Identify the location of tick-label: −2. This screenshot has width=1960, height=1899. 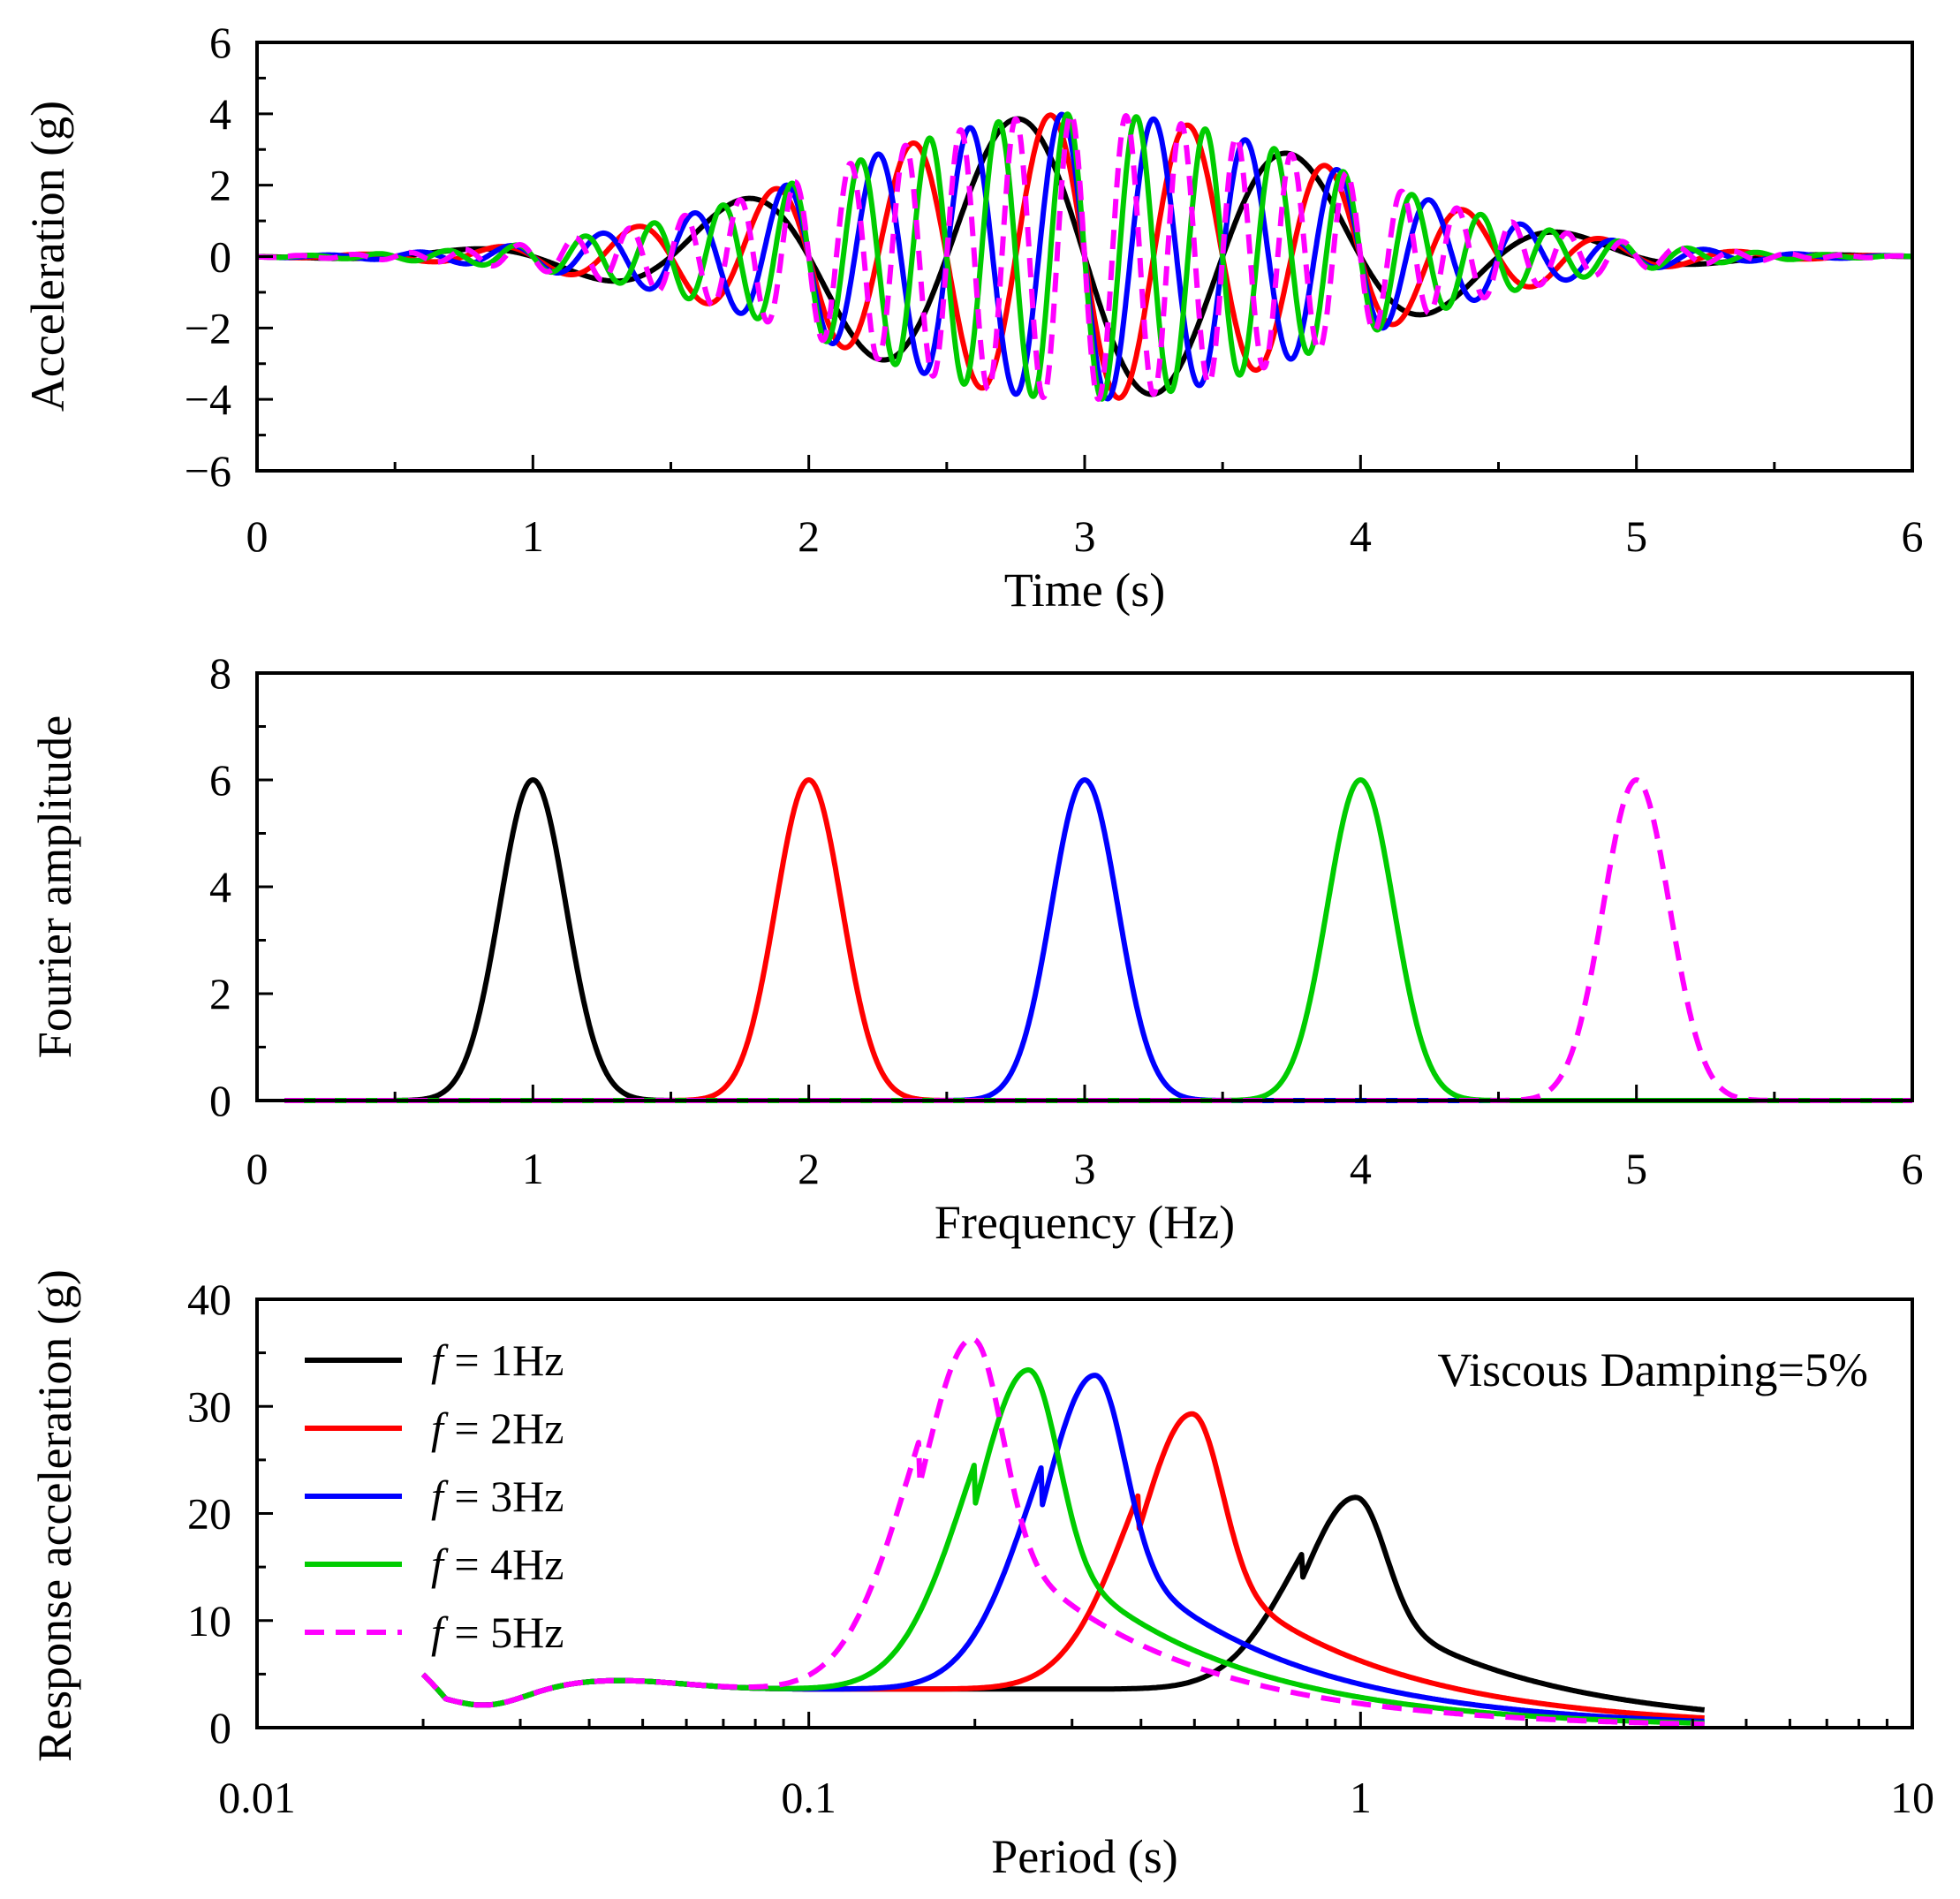
(208, 327).